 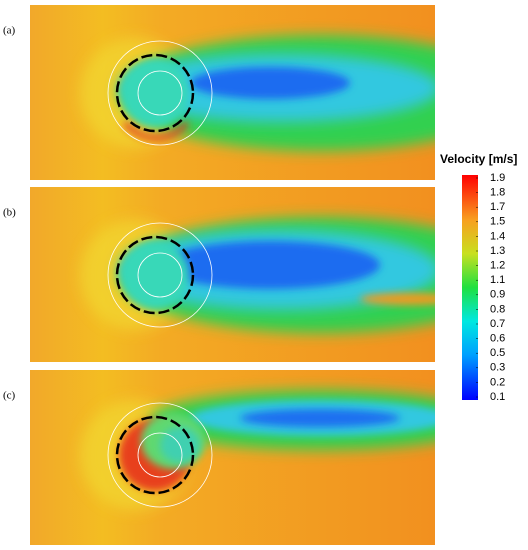 What do you see at coordinates (497, 178) in the screenshot?
I see `colorbar-tick-label: 1.9` at bounding box center [497, 178].